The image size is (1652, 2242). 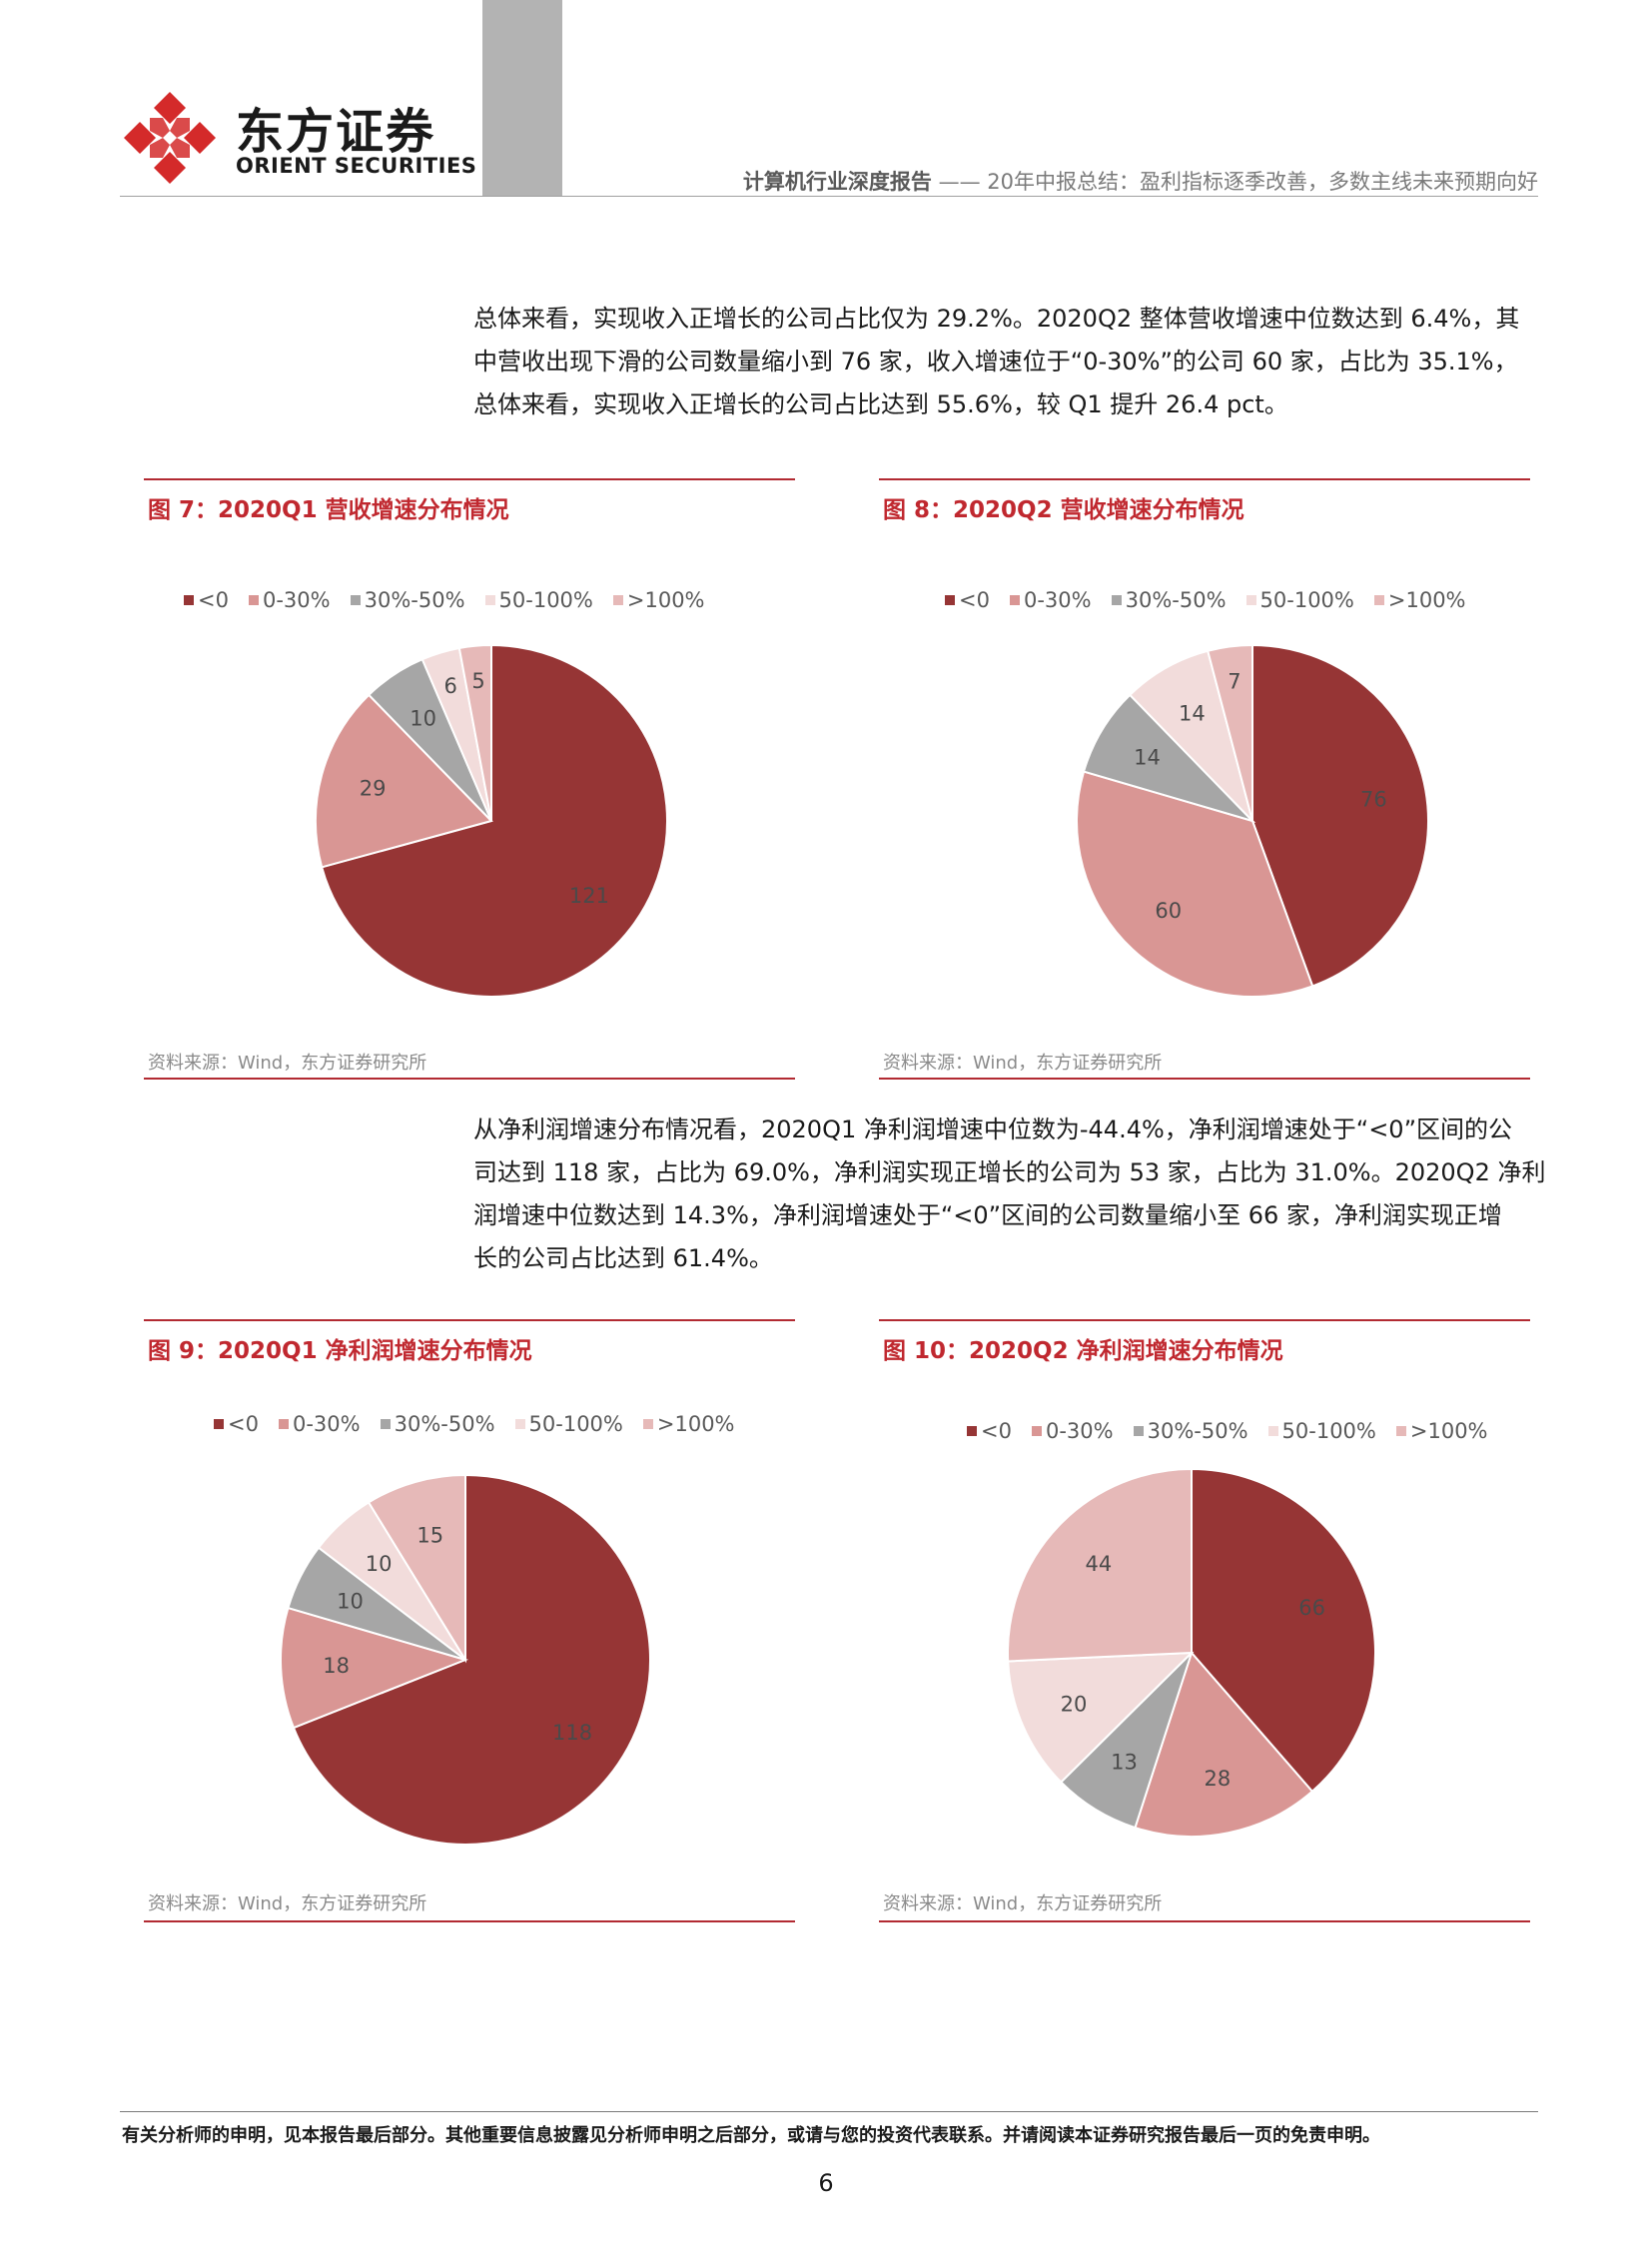 I want to click on figure-title: 图 8：2020Q2 营收增速分布情况, so click(x=1063, y=510).